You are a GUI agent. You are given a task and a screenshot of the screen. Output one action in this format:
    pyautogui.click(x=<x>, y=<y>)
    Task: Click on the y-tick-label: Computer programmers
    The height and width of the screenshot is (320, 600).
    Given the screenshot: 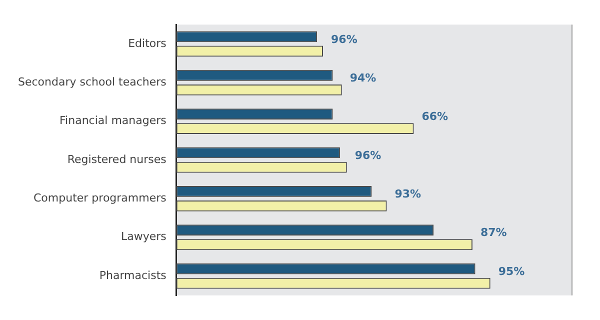 What is the action you would take?
    pyautogui.click(x=100, y=198)
    